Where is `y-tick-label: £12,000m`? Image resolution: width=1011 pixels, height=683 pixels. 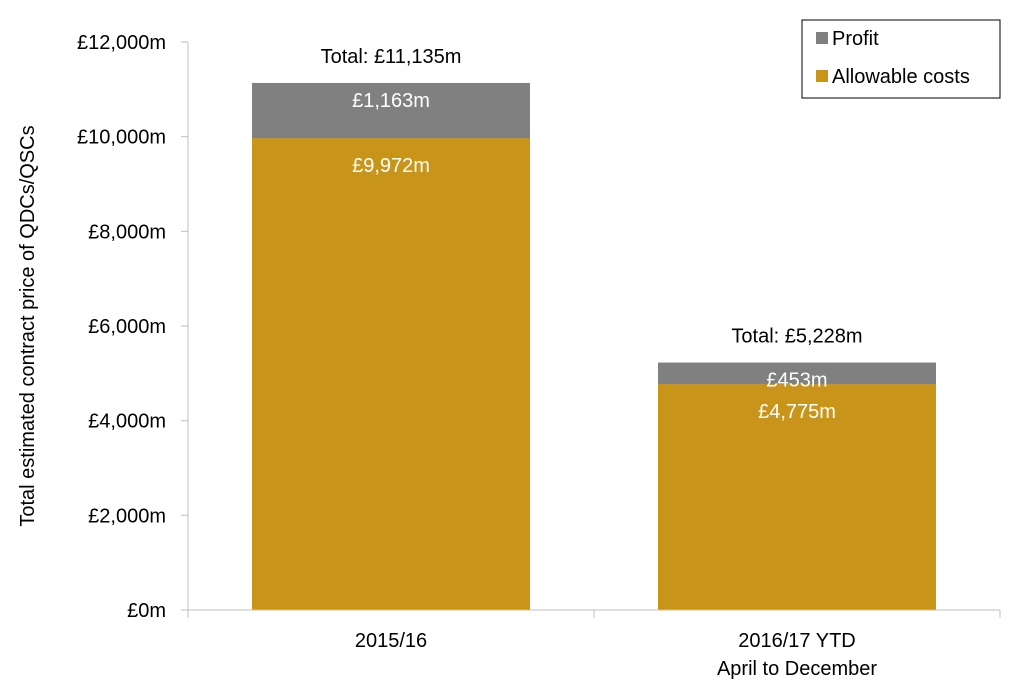 y-tick-label: £12,000m is located at coordinates (121, 43).